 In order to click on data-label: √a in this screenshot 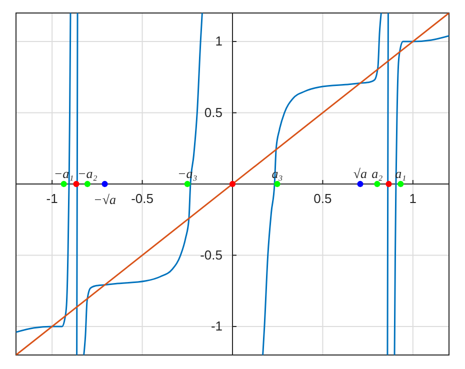, I will do `click(360, 173)`.